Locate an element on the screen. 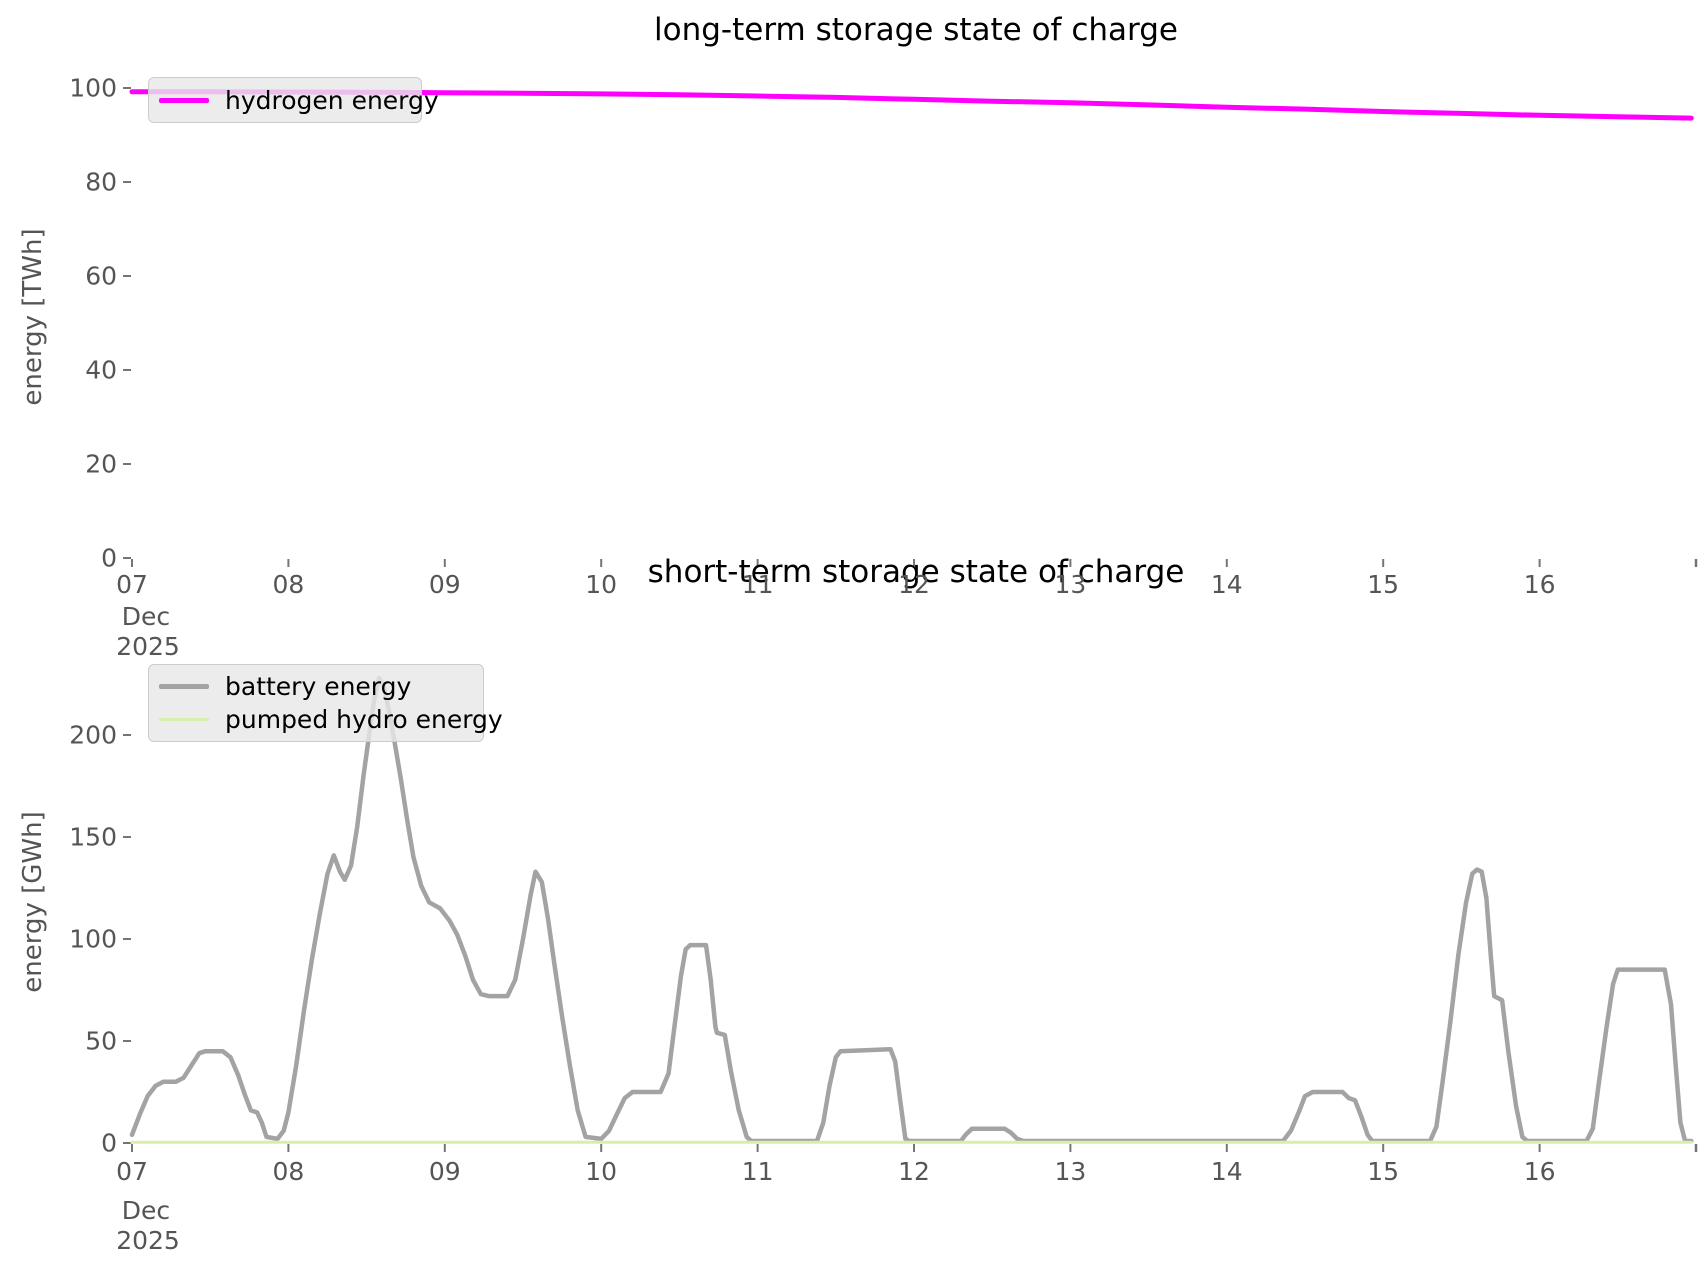  legend-row: pumped hydro energy is located at coordinates (331, 720).